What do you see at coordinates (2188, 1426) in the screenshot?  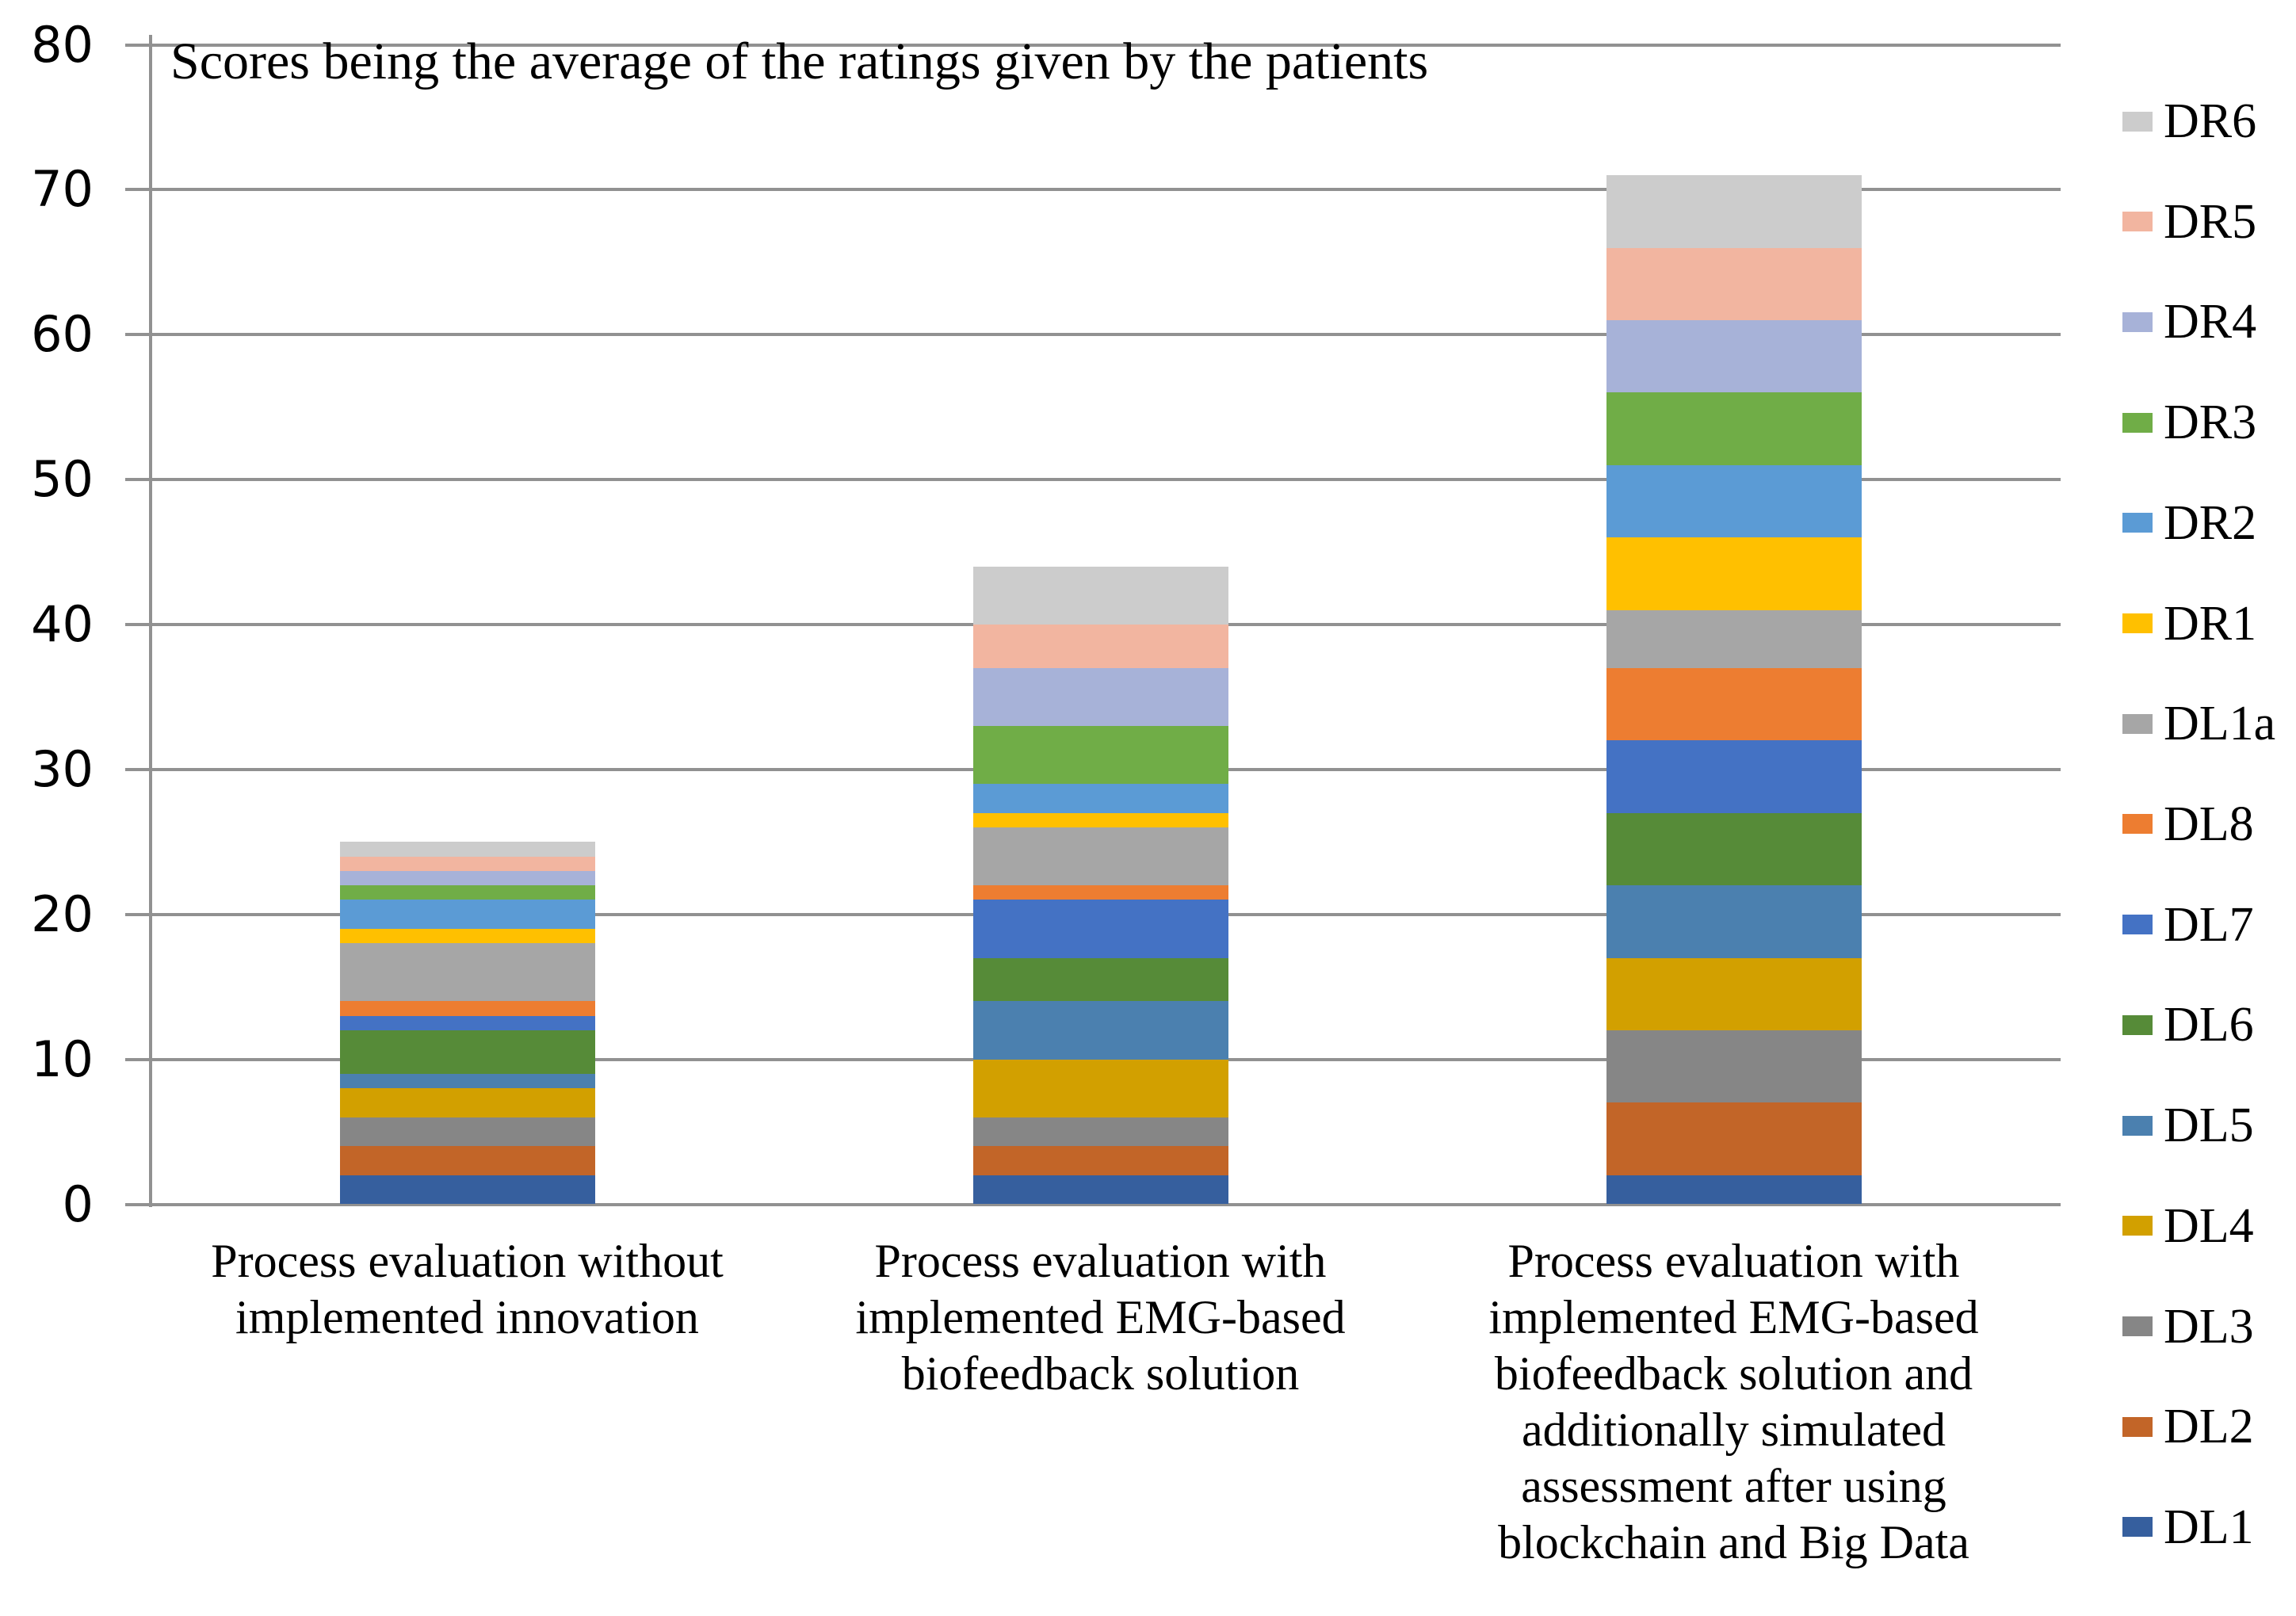 I see `legend-item-DL2: DL2` at bounding box center [2188, 1426].